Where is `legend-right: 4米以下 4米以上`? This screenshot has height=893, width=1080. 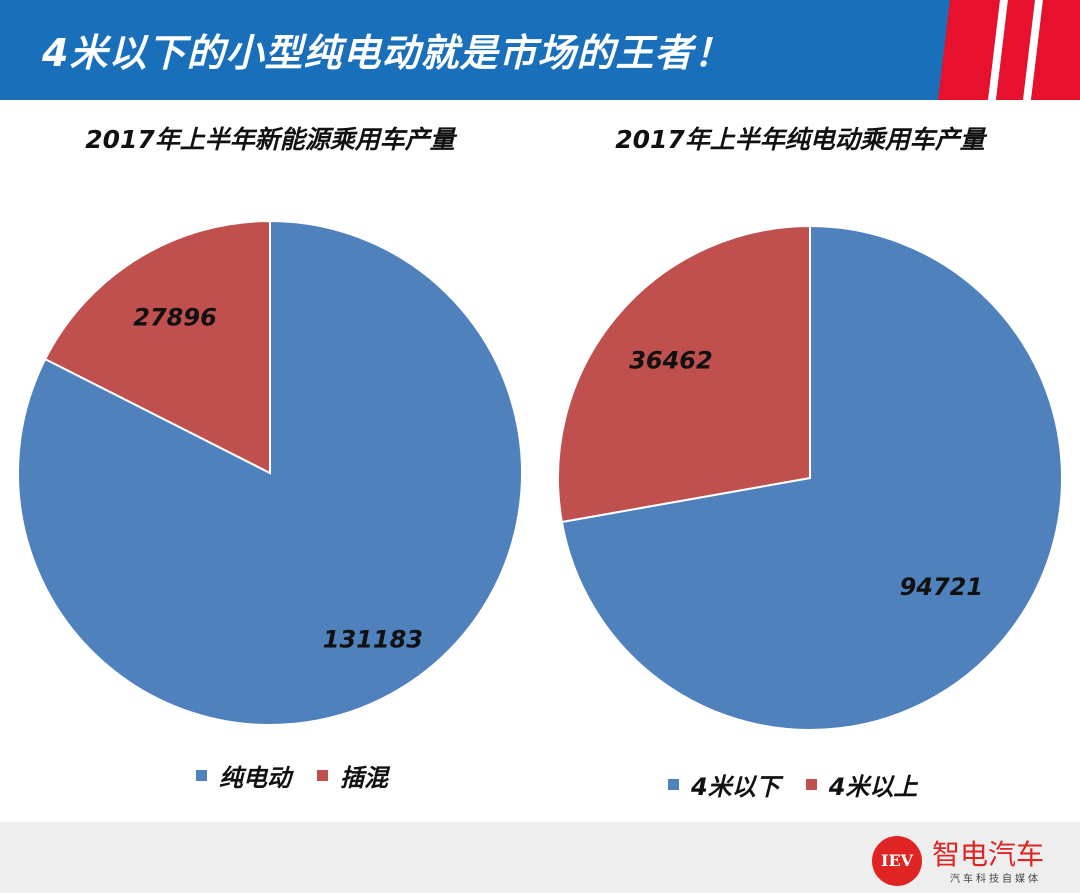 legend-right: 4米以下 4米以上 is located at coordinates (805, 784).